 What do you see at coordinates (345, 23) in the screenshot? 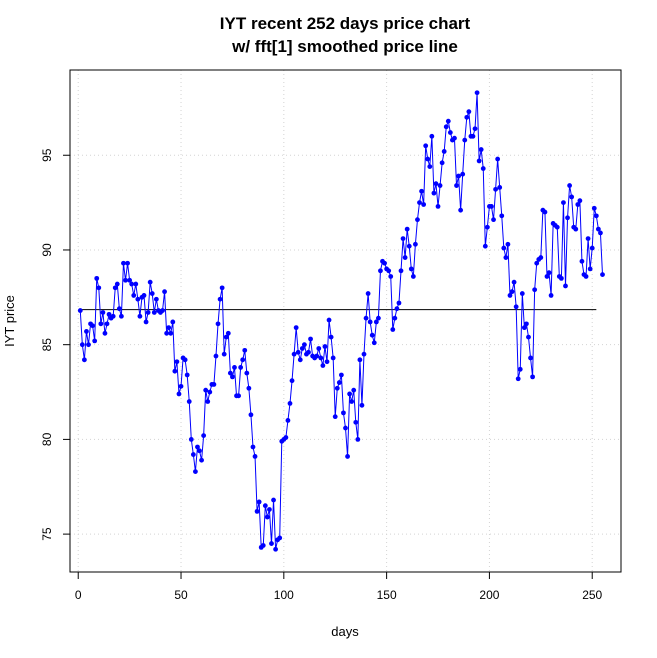
I see `chart-title: IYT recent 252 days price chart` at bounding box center [345, 23].